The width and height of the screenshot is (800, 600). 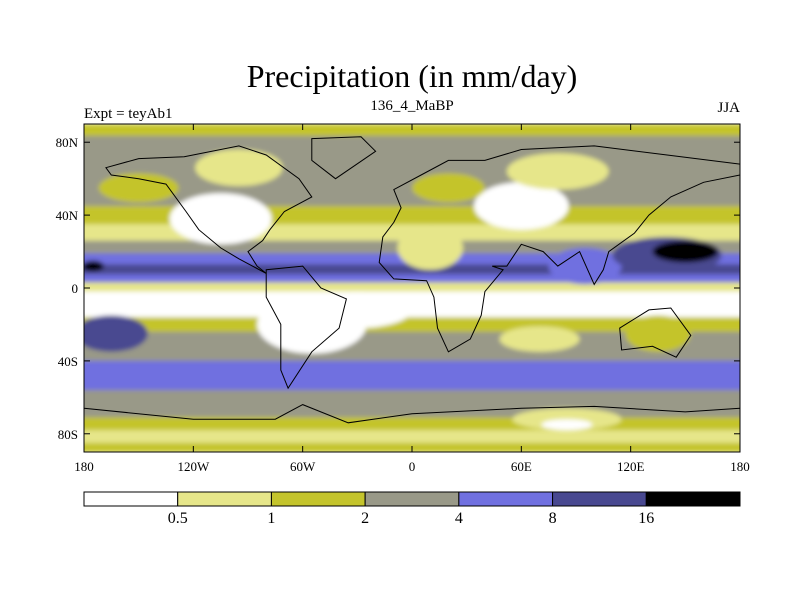 I want to click on colorbar-label: 8, so click(x=553, y=518).